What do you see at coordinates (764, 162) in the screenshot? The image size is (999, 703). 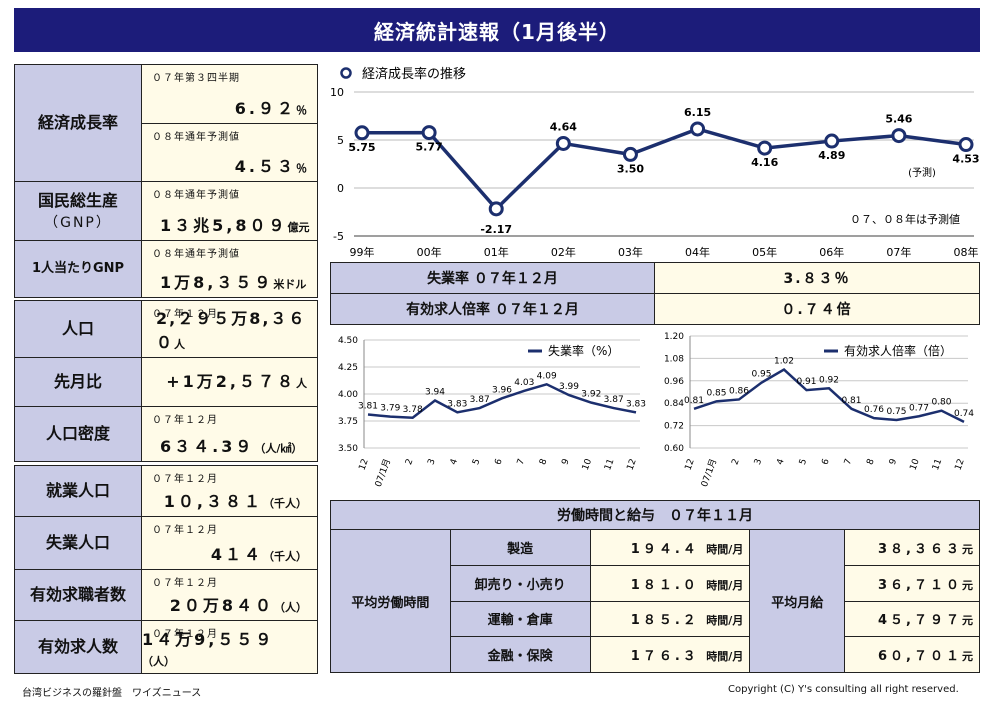 I see `growth-data-label: 4.16` at bounding box center [764, 162].